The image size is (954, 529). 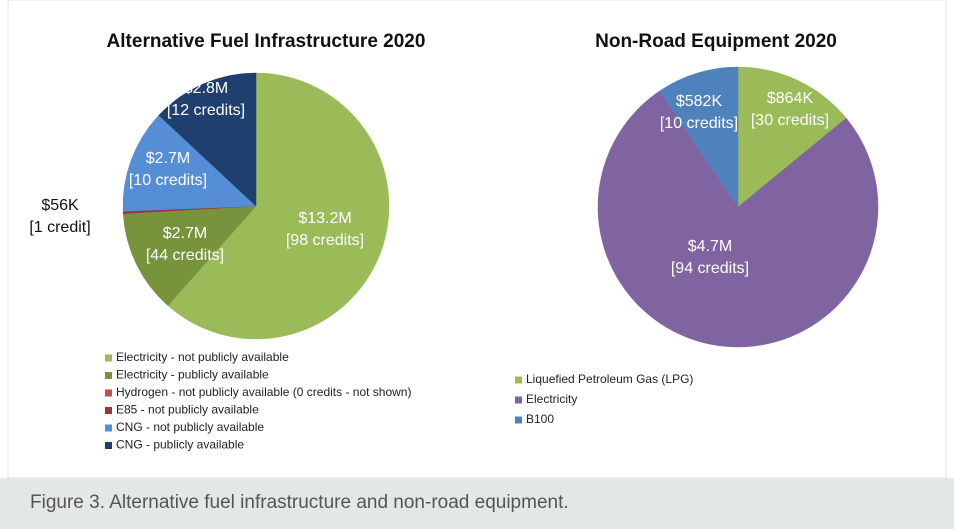 I want to click on legend-label: Electricity - publicly available, so click(x=192, y=375).